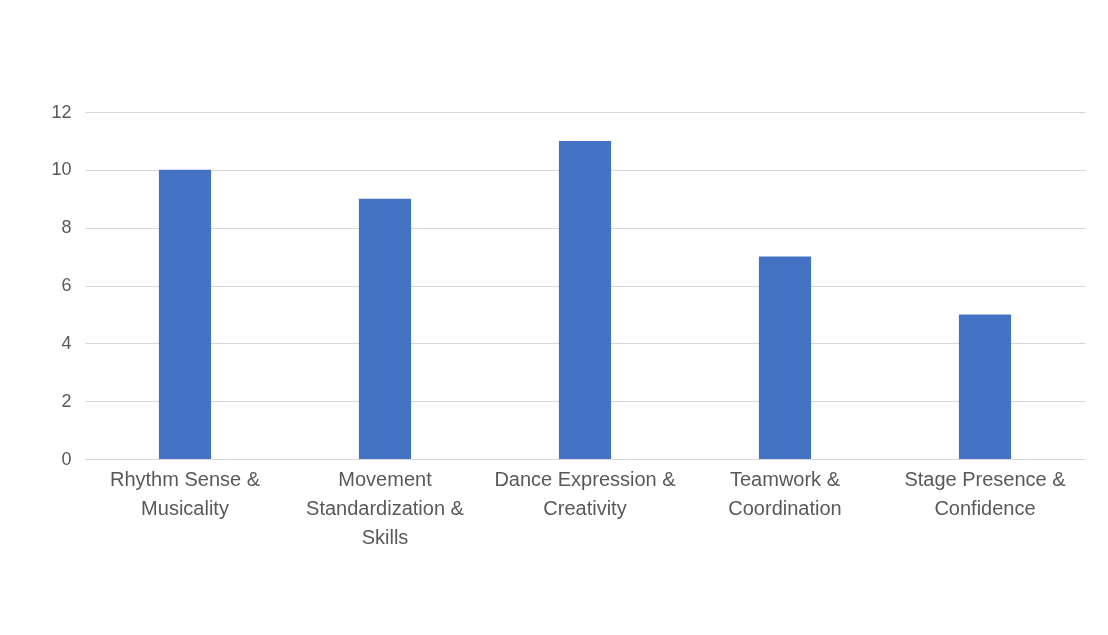 Image resolution: width=1108 pixels, height=635 pixels. What do you see at coordinates (61, 169) in the screenshot?
I see `y-tick-label: 10` at bounding box center [61, 169].